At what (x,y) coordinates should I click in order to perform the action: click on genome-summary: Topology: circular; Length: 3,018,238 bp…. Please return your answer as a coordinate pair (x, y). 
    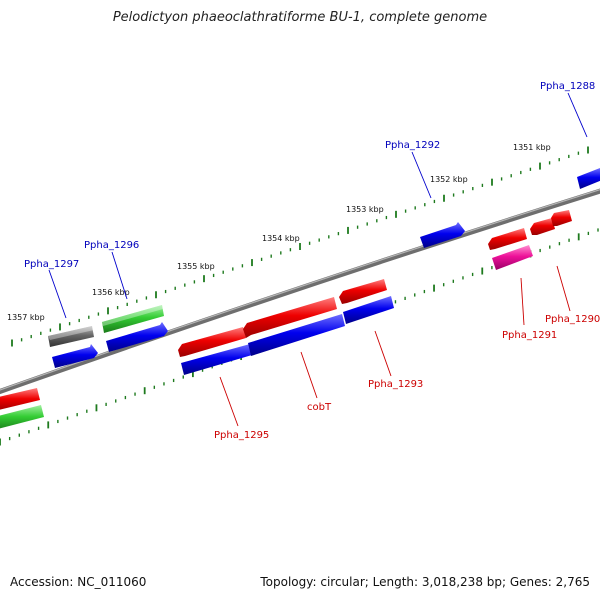
    Looking at the image, I should click on (425, 582).